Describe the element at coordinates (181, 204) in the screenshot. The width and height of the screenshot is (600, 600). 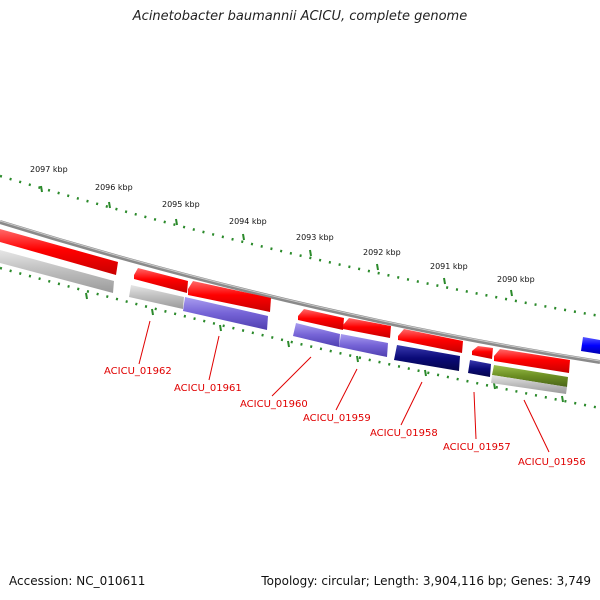
I see `scale-label: 2095 kbp` at that location.